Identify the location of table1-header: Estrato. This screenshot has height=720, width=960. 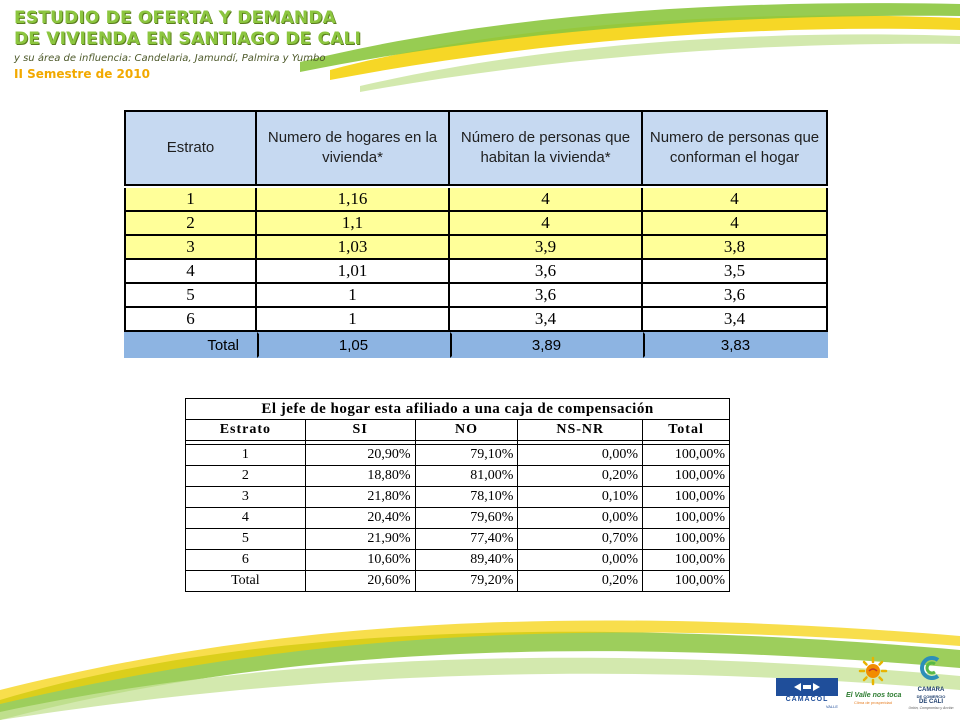
(190, 148).